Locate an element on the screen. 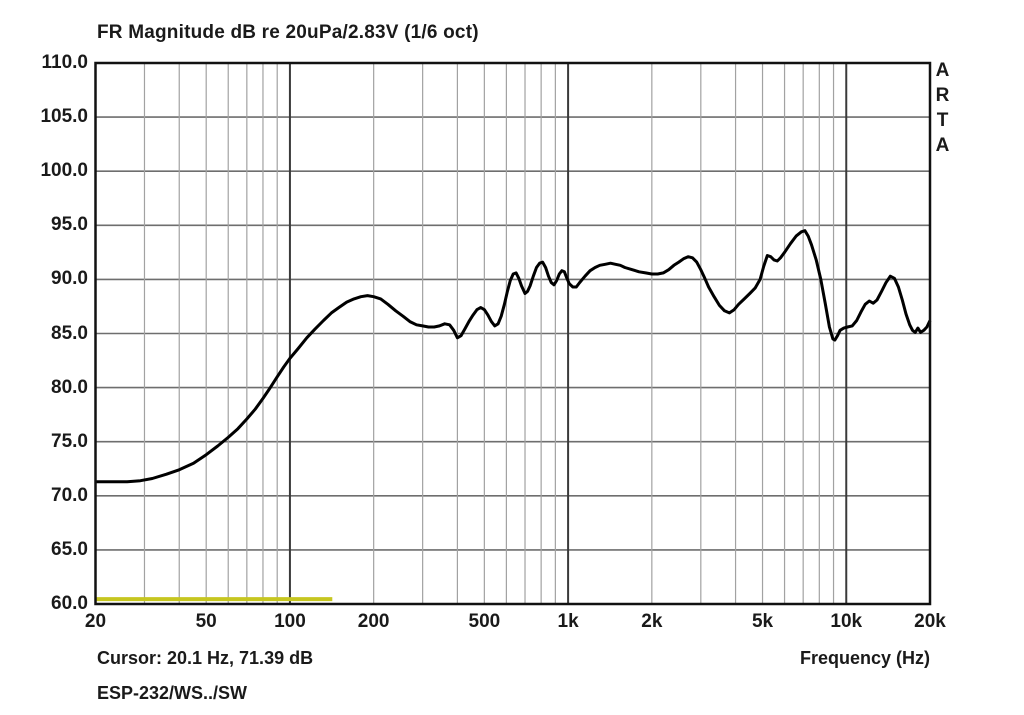 The width and height of the screenshot is (1024, 715). x-tick-label: 50 is located at coordinates (206, 621).